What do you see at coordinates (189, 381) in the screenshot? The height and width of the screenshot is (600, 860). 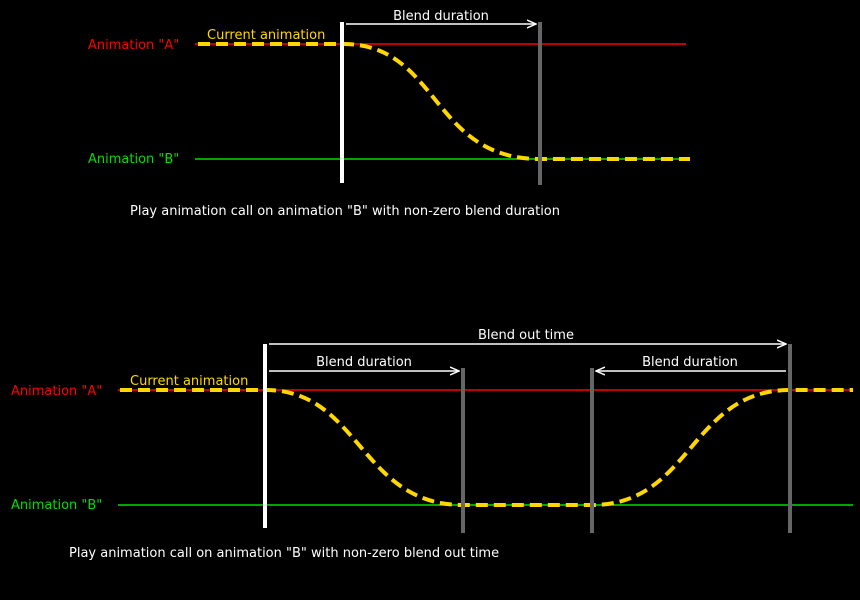 I see `current-animation-label-2: Current animation` at bounding box center [189, 381].